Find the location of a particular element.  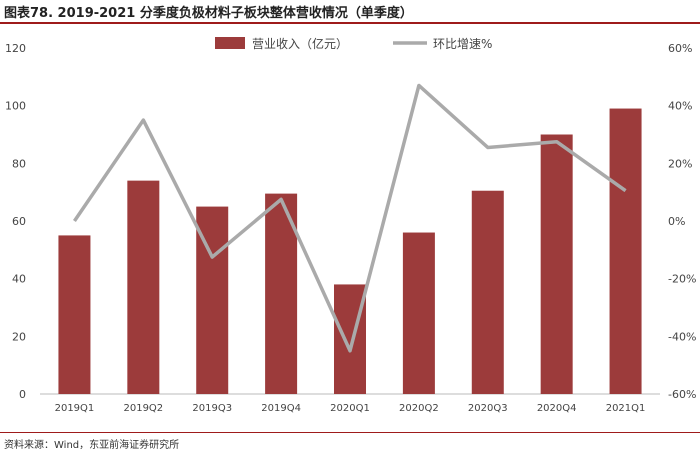

y-left-tick-label: 120 is located at coordinates (15, 48).